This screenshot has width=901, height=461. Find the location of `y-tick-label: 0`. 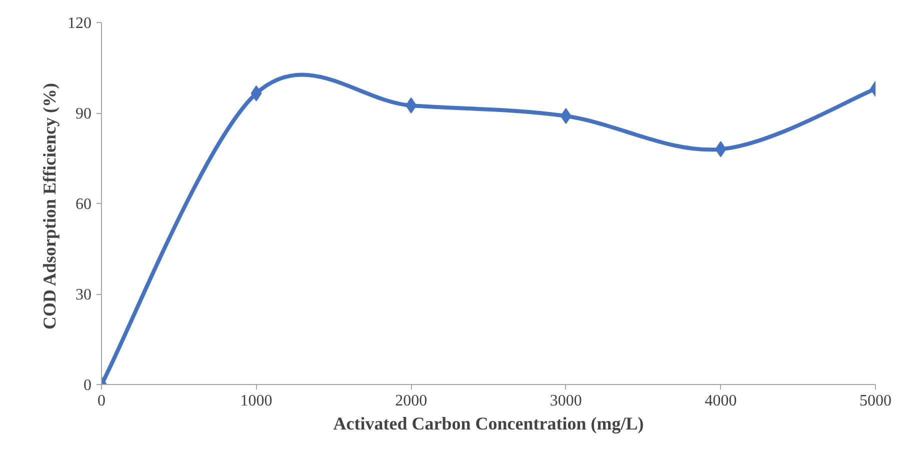

y-tick-label: 0 is located at coordinates (88, 385).